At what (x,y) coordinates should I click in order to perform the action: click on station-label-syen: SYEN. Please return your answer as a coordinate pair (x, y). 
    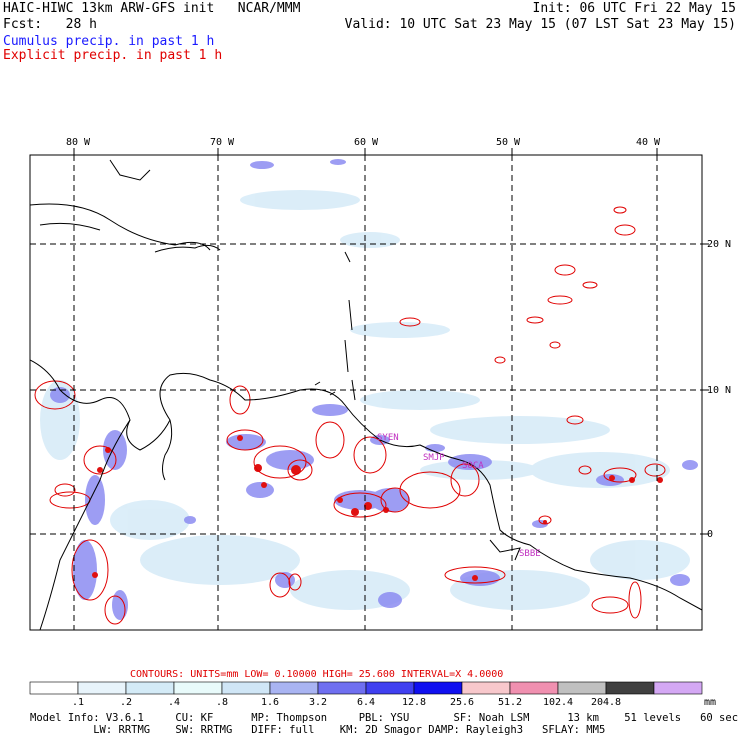
    Looking at the image, I should click on (388, 438).